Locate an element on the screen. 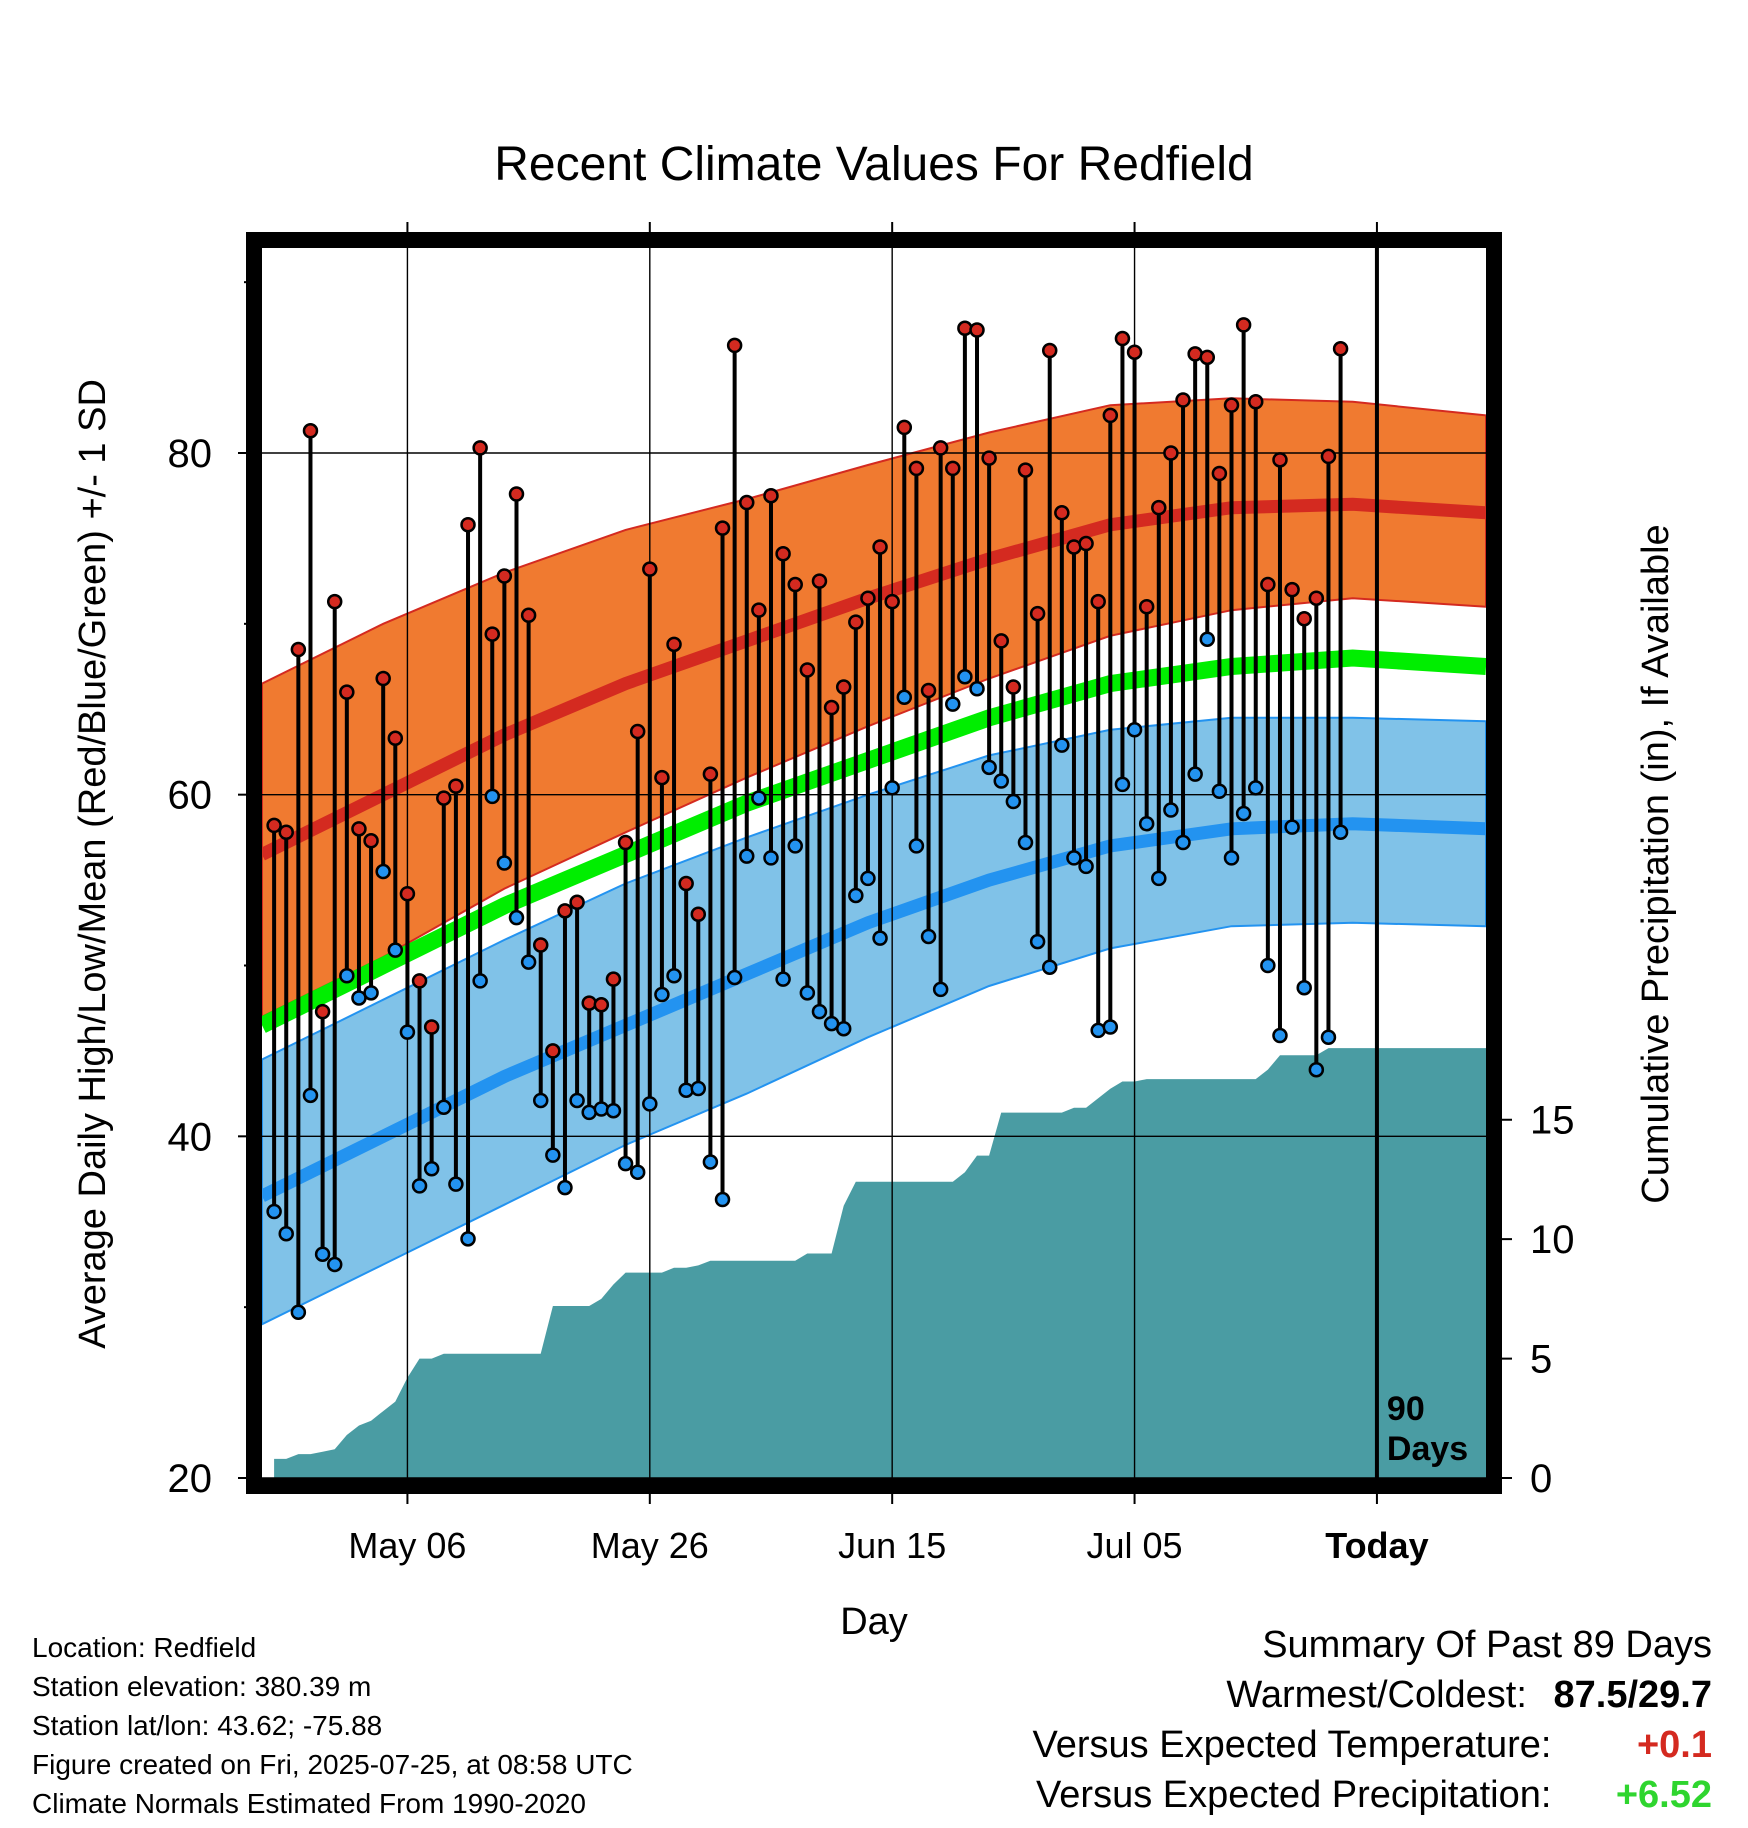  x-tick-label: May 26 is located at coordinates (650, 1545).